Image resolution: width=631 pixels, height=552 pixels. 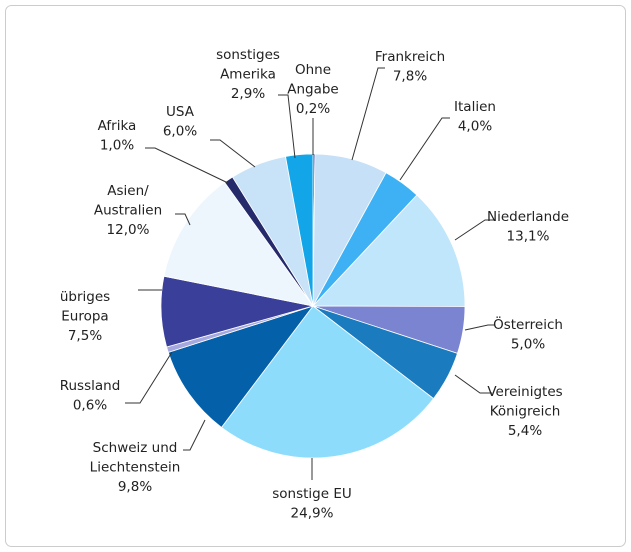 What do you see at coordinates (85, 336) in the screenshot?
I see `value-label: 7,5%` at bounding box center [85, 336].